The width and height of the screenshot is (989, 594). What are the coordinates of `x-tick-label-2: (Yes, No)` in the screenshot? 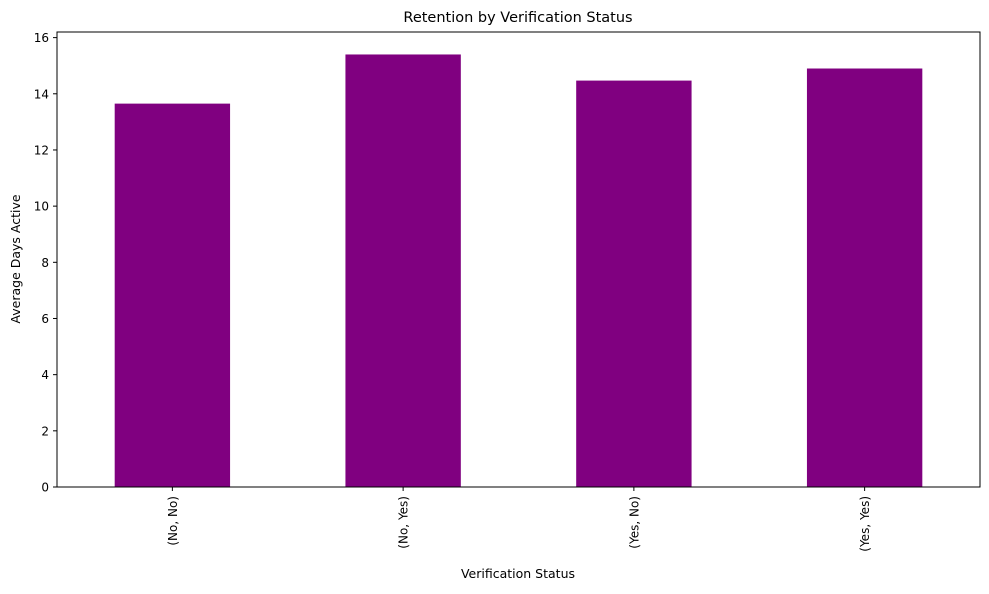 It's located at (634, 522).